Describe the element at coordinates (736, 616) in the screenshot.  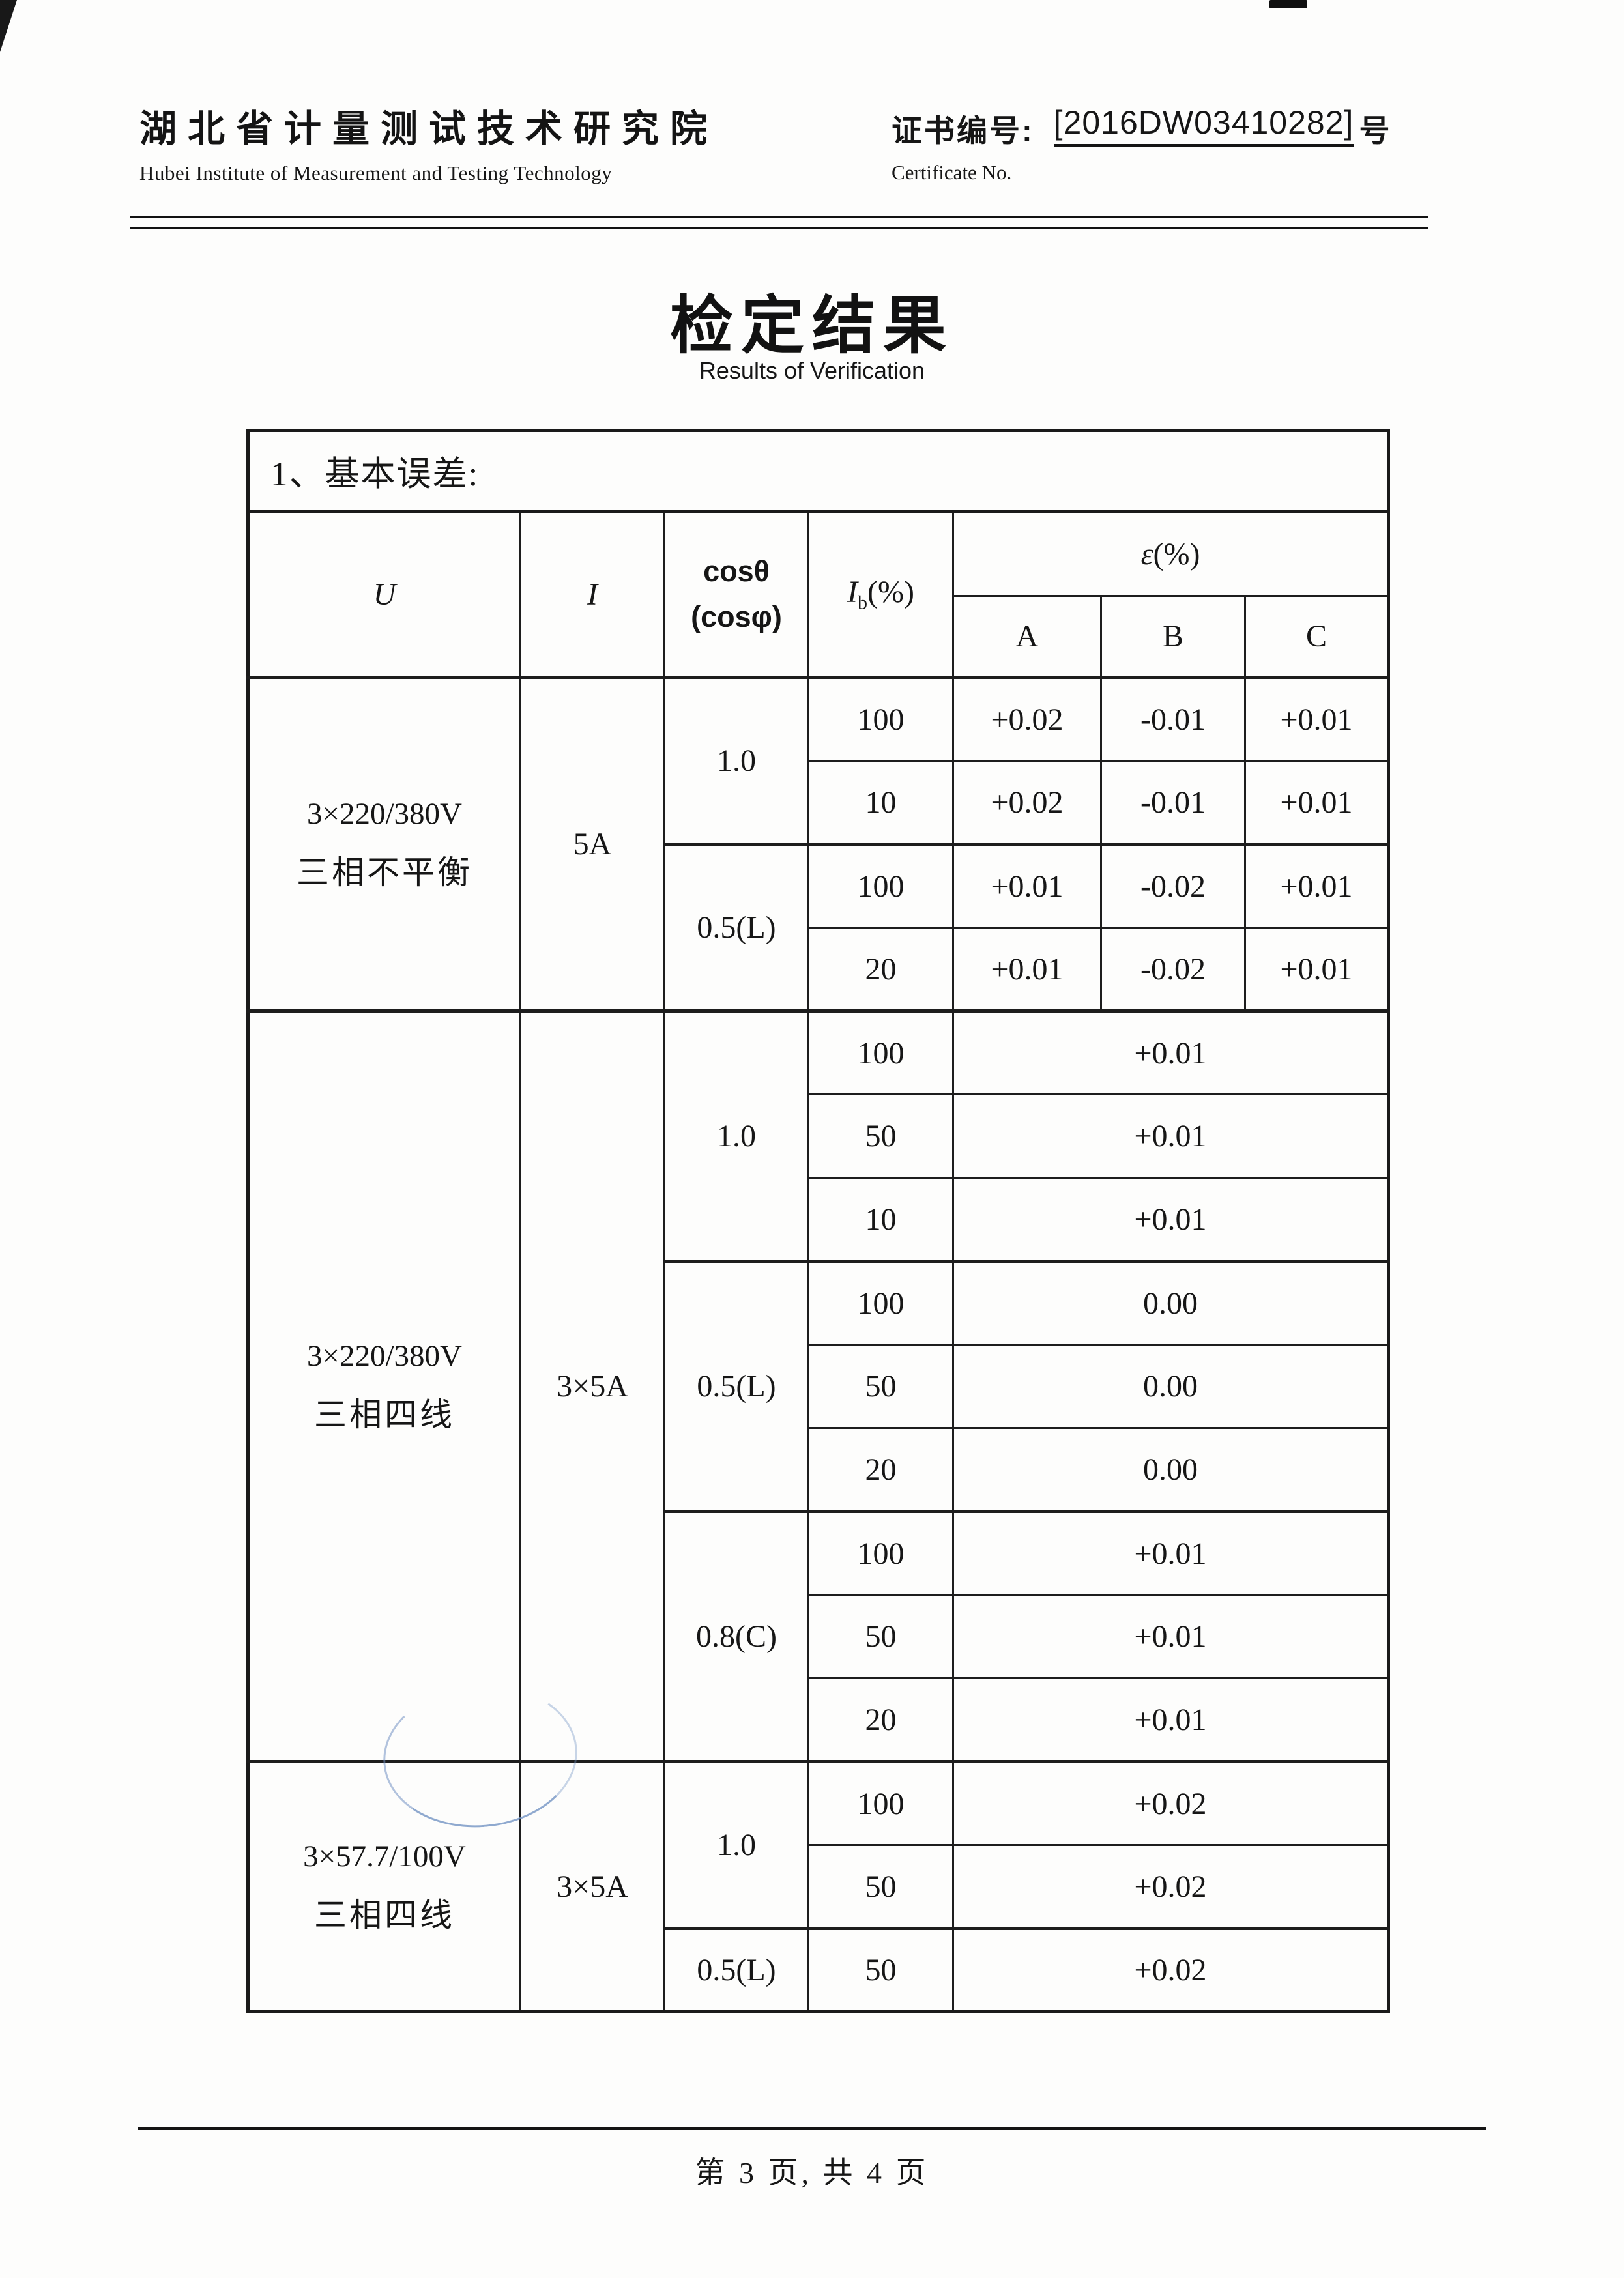
I see `header-cos-line2: (cosφ)` at that location.